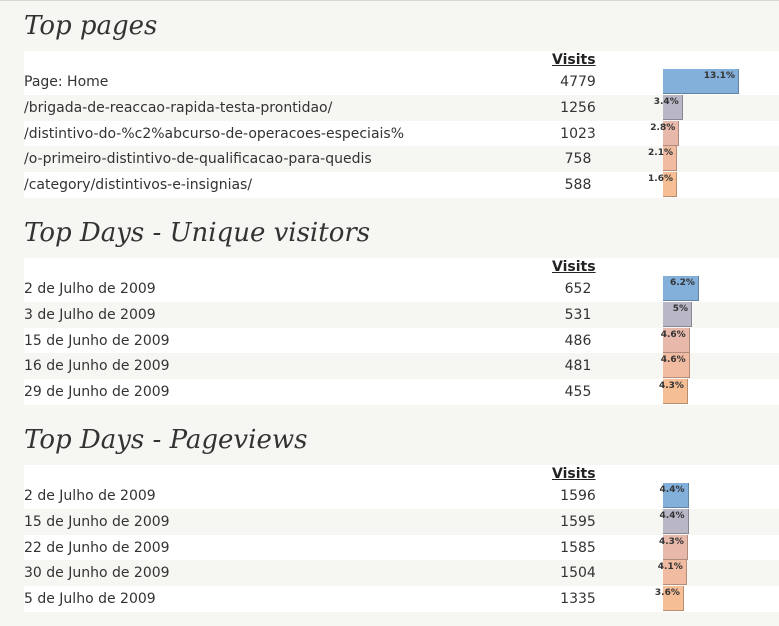 Image resolution: width=779 pixels, height=626 pixels. I want to click on table-row: 15 de Junho de 2009 486 4.6%, so click(389, 340).